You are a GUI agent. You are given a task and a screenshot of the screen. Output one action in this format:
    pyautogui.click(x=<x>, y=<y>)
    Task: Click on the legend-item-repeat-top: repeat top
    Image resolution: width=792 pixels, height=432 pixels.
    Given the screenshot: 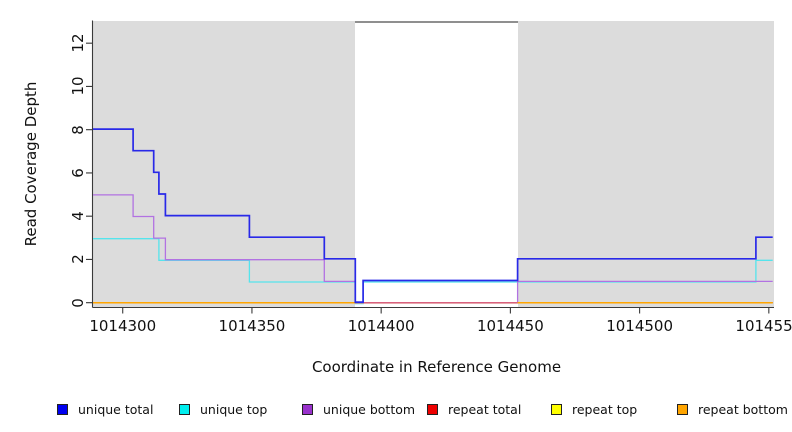 What is the action you would take?
    pyautogui.click(x=594, y=409)
    